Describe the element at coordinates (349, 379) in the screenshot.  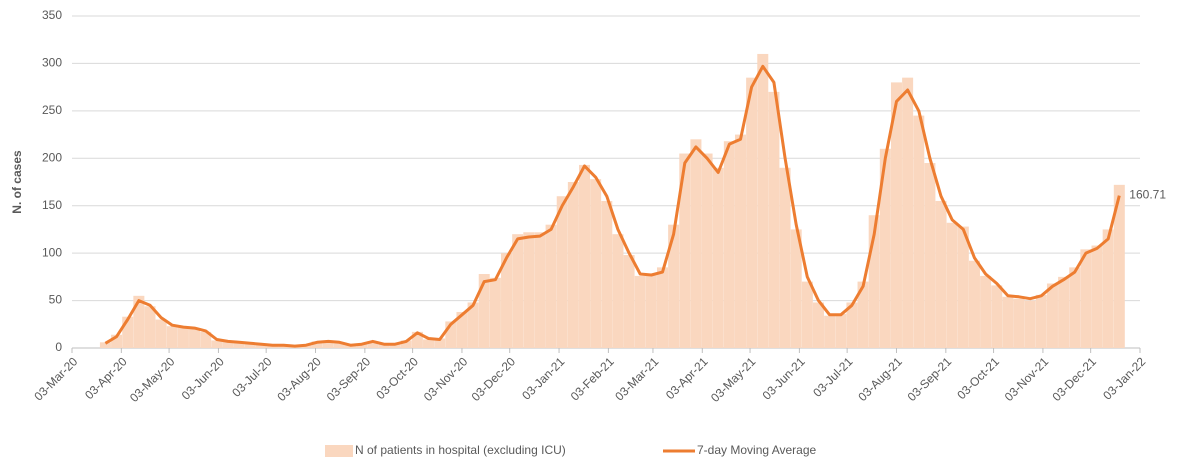
I see `x-tick-label: 03-Sep-20` at that location.